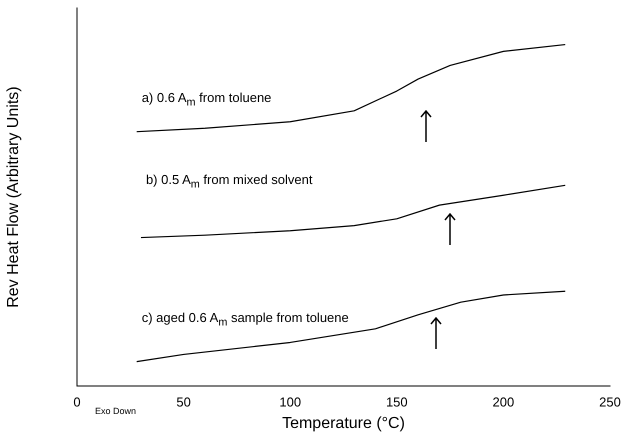  What do you see at coordinates (290, 402) in the screenshot?
I see `x-tick-label: 100` at bounding box center [290, 402].